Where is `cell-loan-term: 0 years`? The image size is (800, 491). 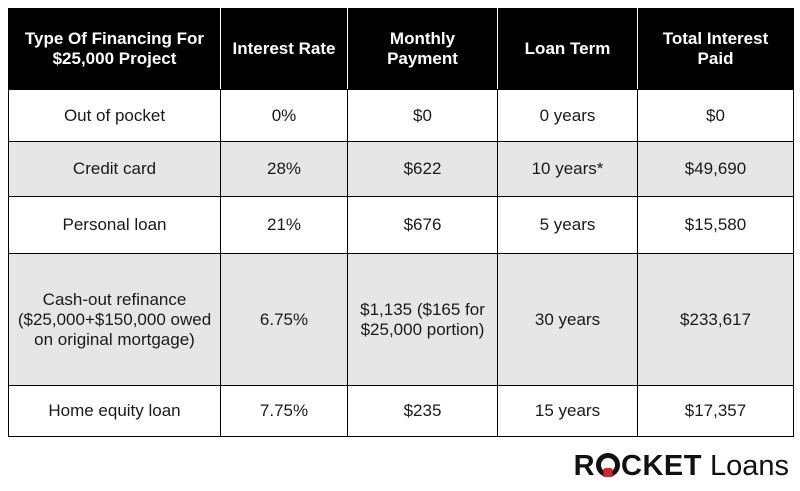 cell-loan-term: 0 years is located at coordinates (567, 115).